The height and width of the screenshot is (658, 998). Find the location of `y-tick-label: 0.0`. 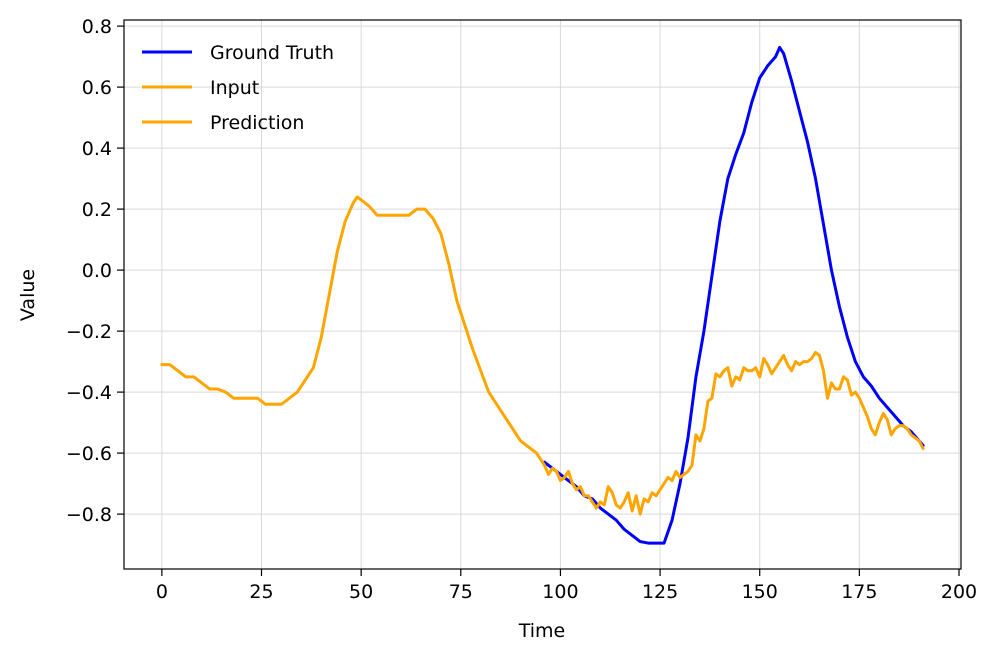

y-tick-label: 0.0 is located at coordinates (97, 271).